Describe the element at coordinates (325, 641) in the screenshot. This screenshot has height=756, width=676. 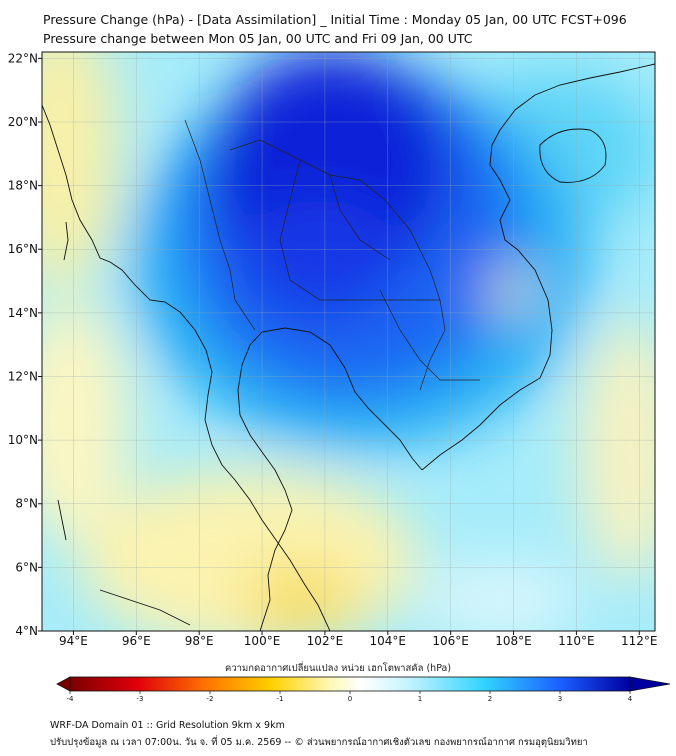
I see `lon-label: 102°E` at that location.